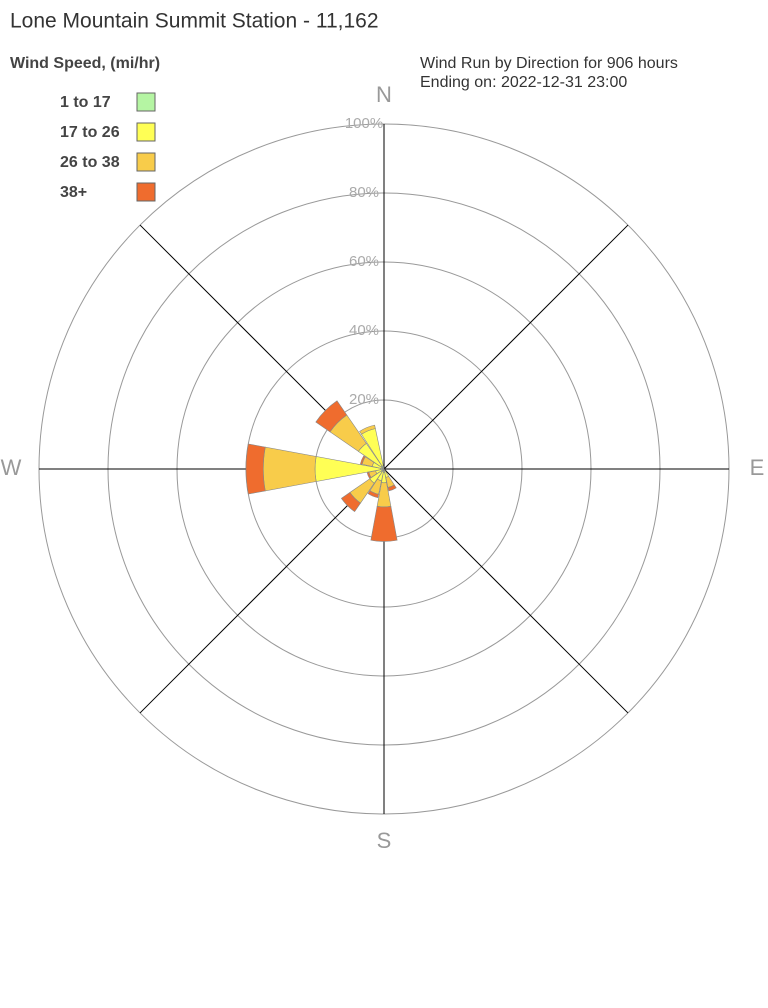 This screenshot has width=768, height=1008. What do you see at coordinates (757, 467) in the screenshot?
I see `direction-label: E` at bounding box center [757, 467].